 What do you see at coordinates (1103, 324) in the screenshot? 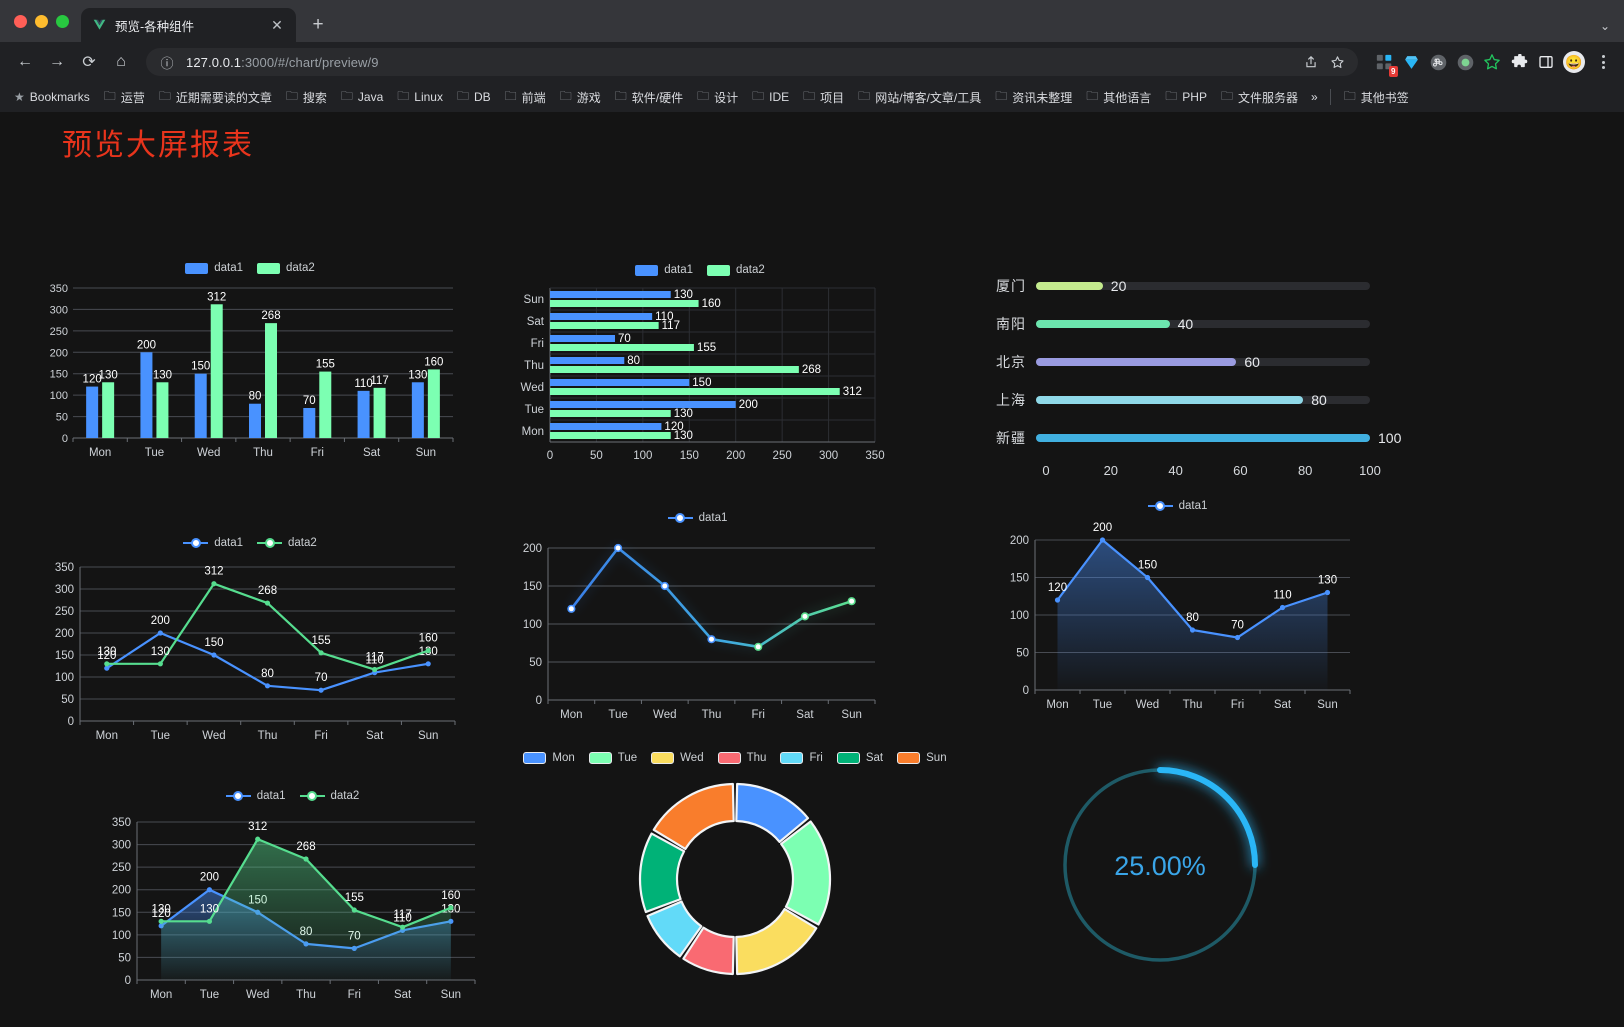
I see `progress-fill` at bounding box center [1103, 324].